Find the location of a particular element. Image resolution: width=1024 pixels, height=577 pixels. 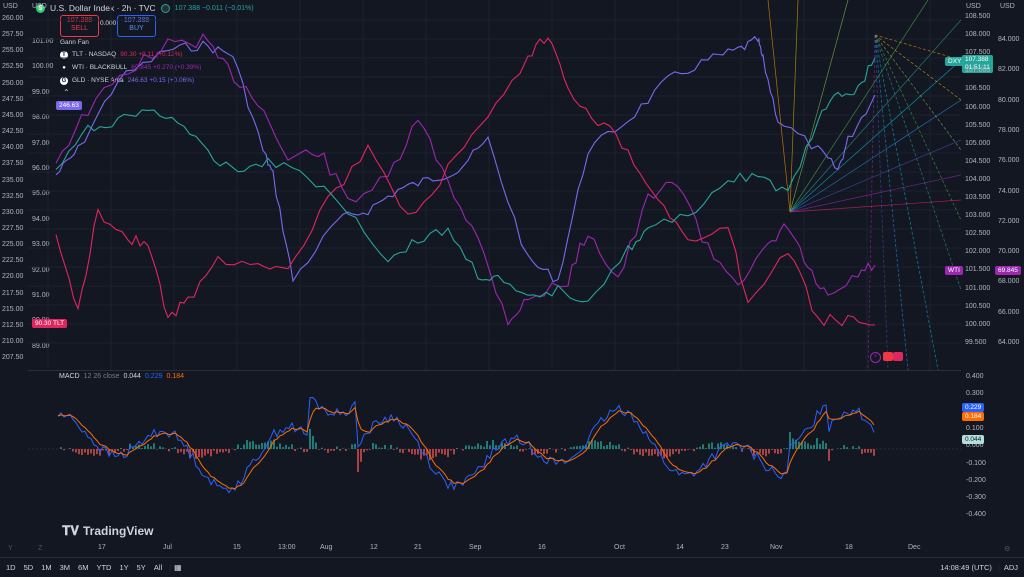

wti-name-tag: WTI is located at coordinates (954, 270).